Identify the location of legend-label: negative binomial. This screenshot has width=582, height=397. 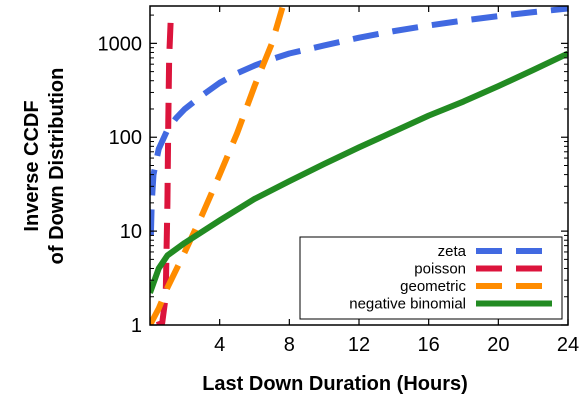
(407, 304).